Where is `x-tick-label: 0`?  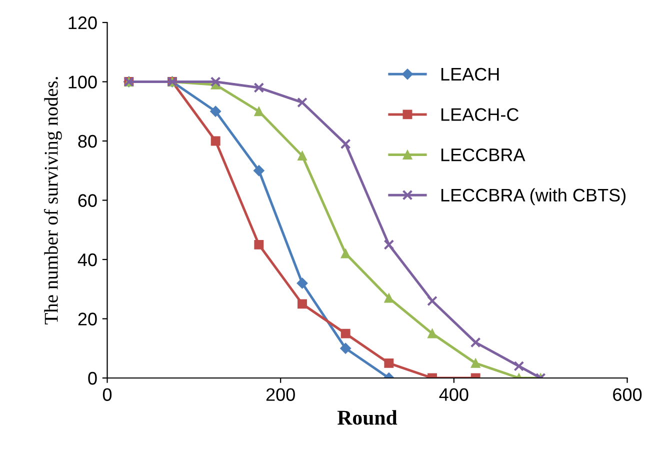 x-tick-label: 0 is located at coordinates (107, 394).